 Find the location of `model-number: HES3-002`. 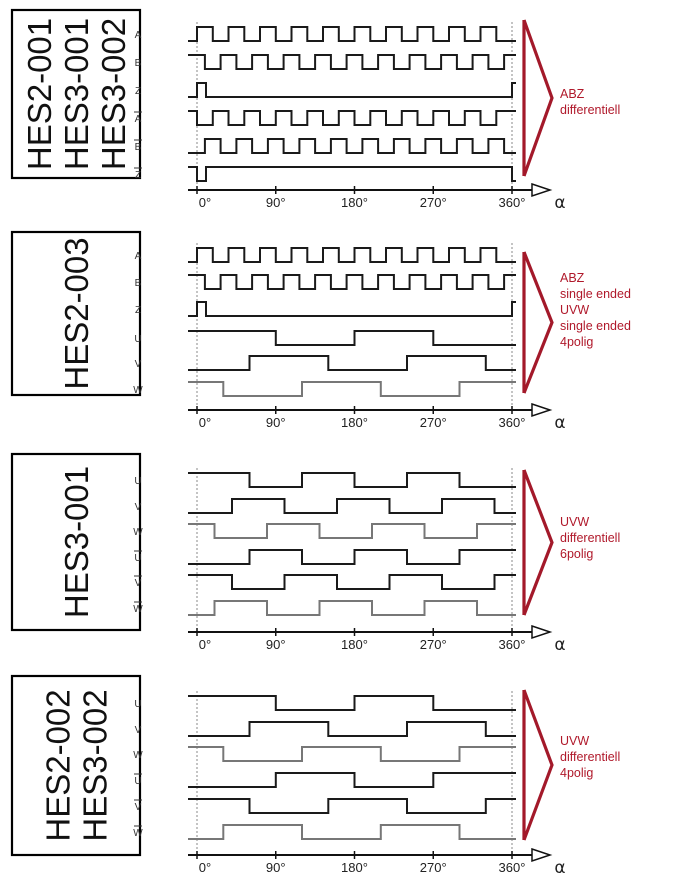

model-number: HES3-002 is located at coordinates (95, 765).